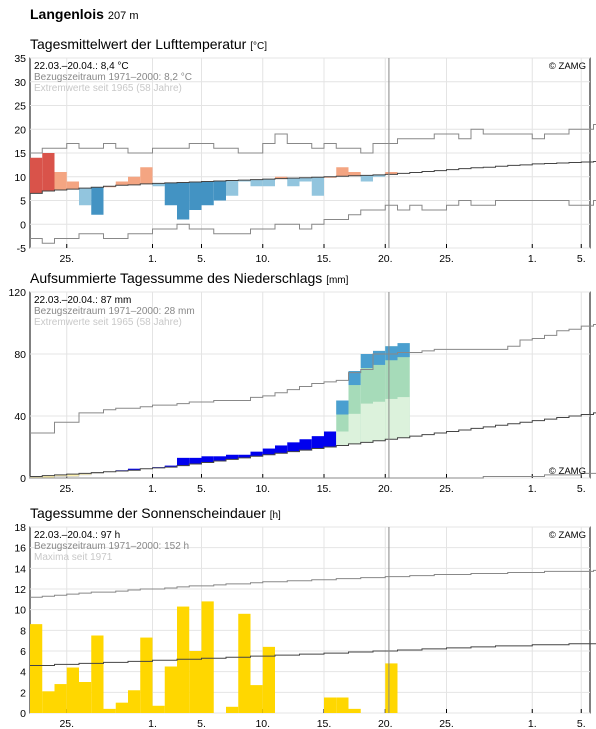 This screenshot has height=729, width=596. Describe the element at coordinates (313, 379) in the screenshot. I see `precipitation-max-line` at that location.